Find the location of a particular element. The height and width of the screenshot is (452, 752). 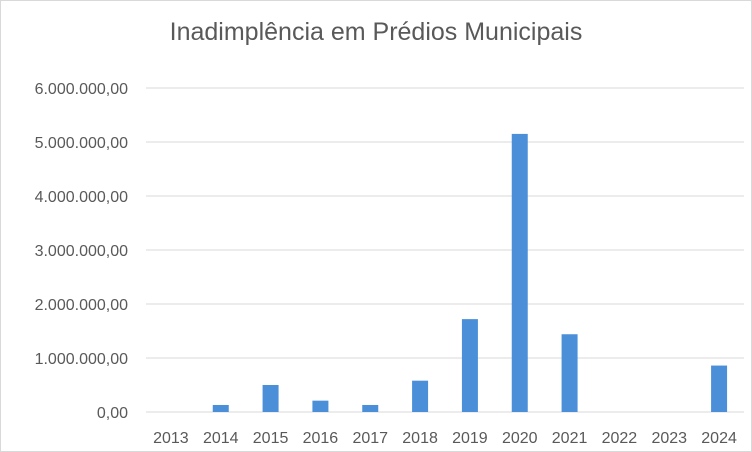

y-tick-label: 3.000.000,00 is located at coordinates (82, 251).